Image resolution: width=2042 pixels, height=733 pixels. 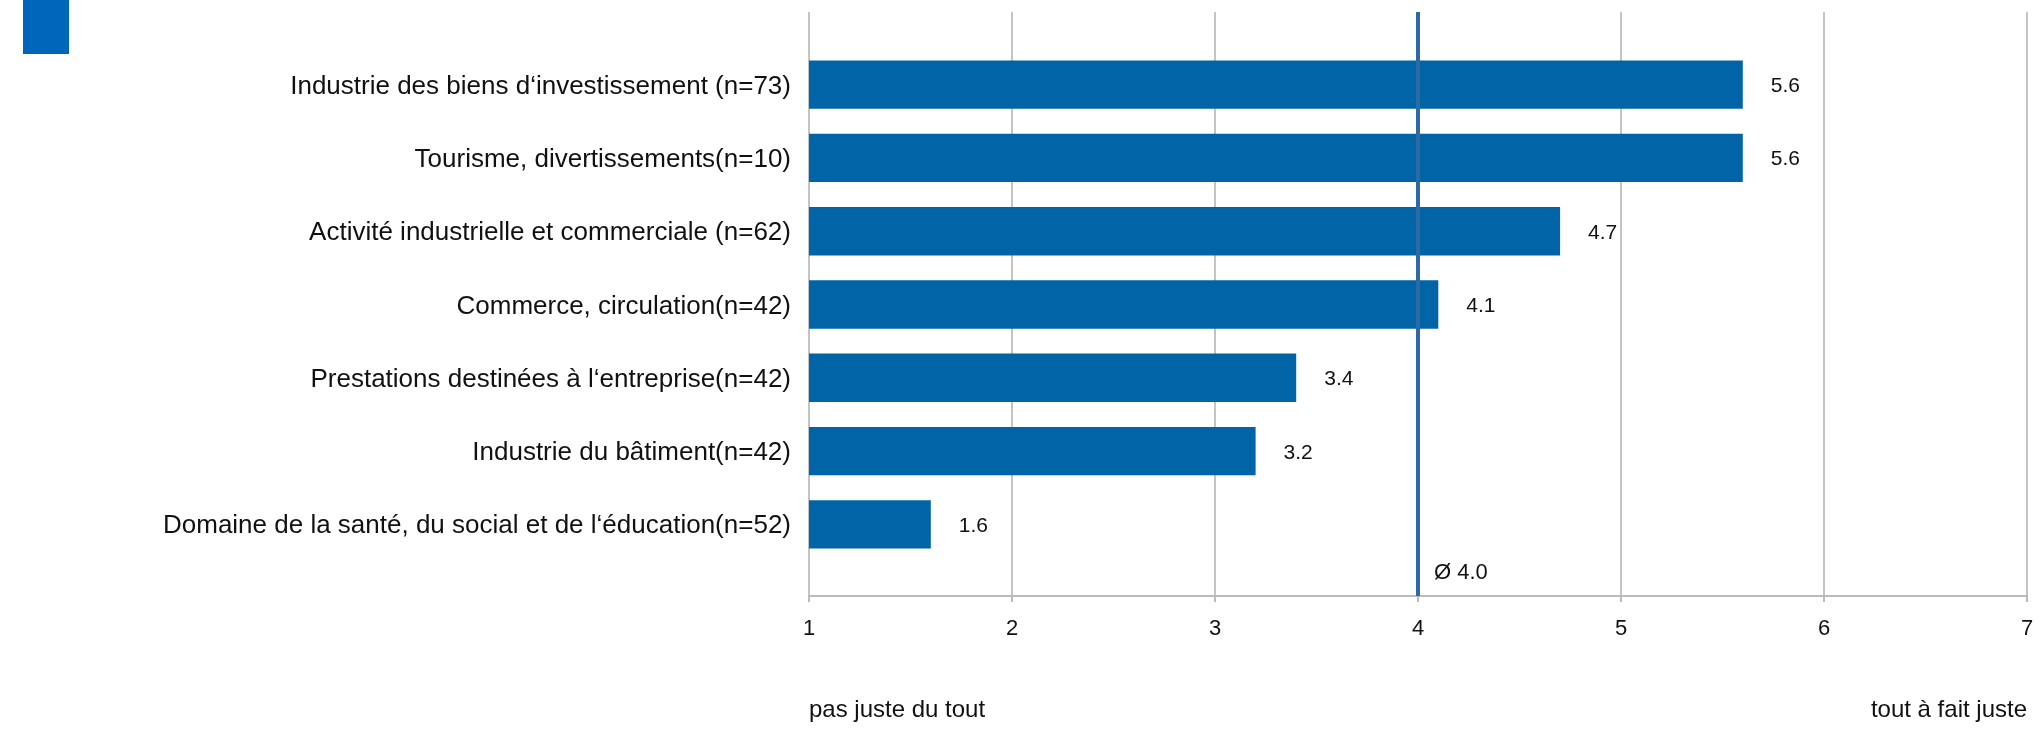 What do you see at coordinates (1481, 304) in the screenshot?
I see `data-label: 4.1` at bounding box center [1481, 304].